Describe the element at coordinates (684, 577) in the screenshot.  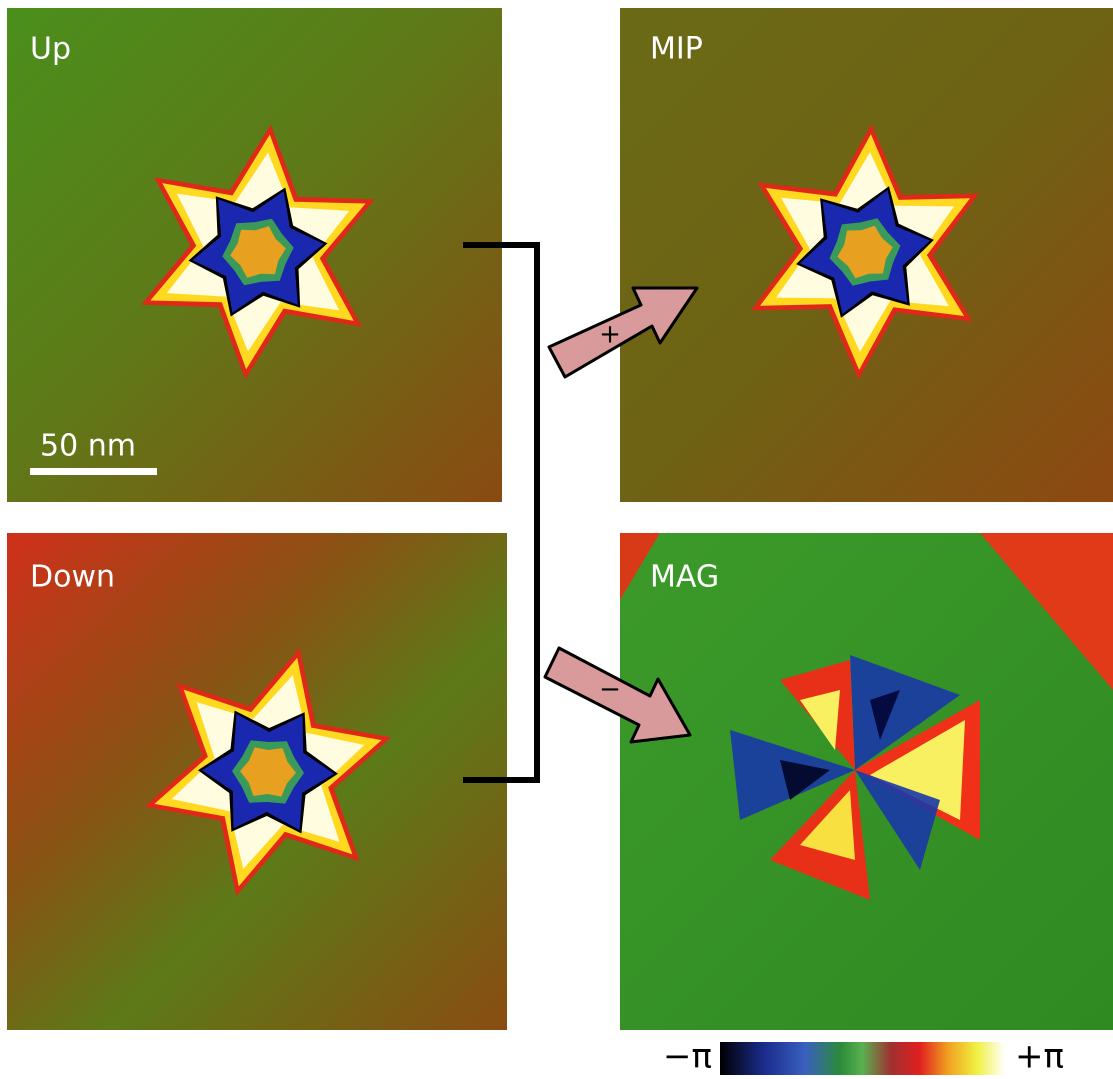
I see `panel-label: MAG` at that location.